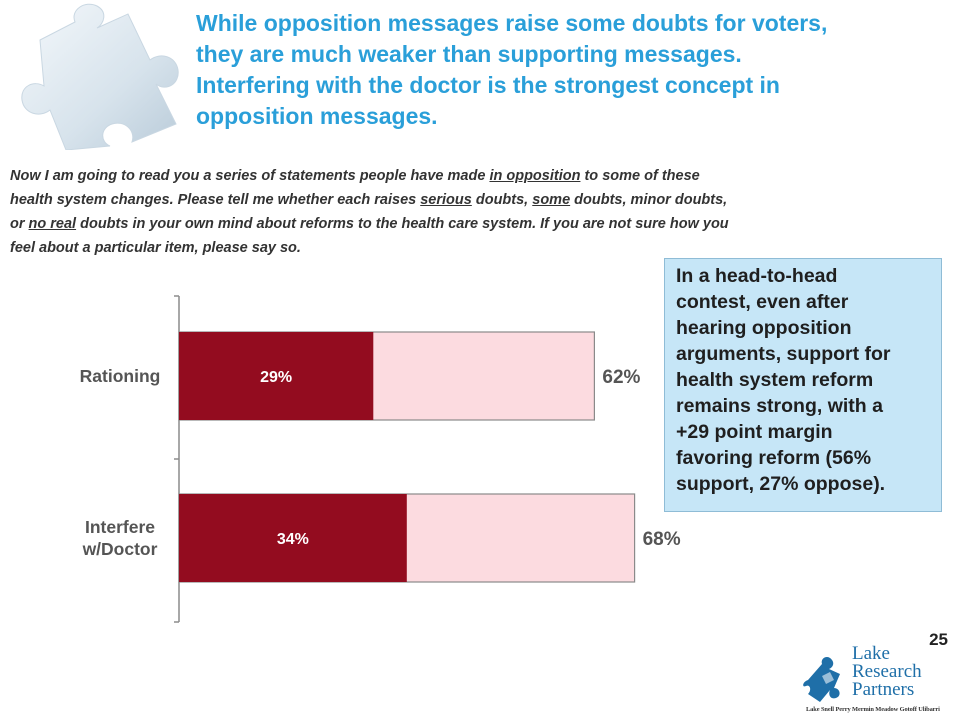 This screenshot has height=720, width=960. I want to click on callout-line: favoring reform (56%, so click(774, 458).